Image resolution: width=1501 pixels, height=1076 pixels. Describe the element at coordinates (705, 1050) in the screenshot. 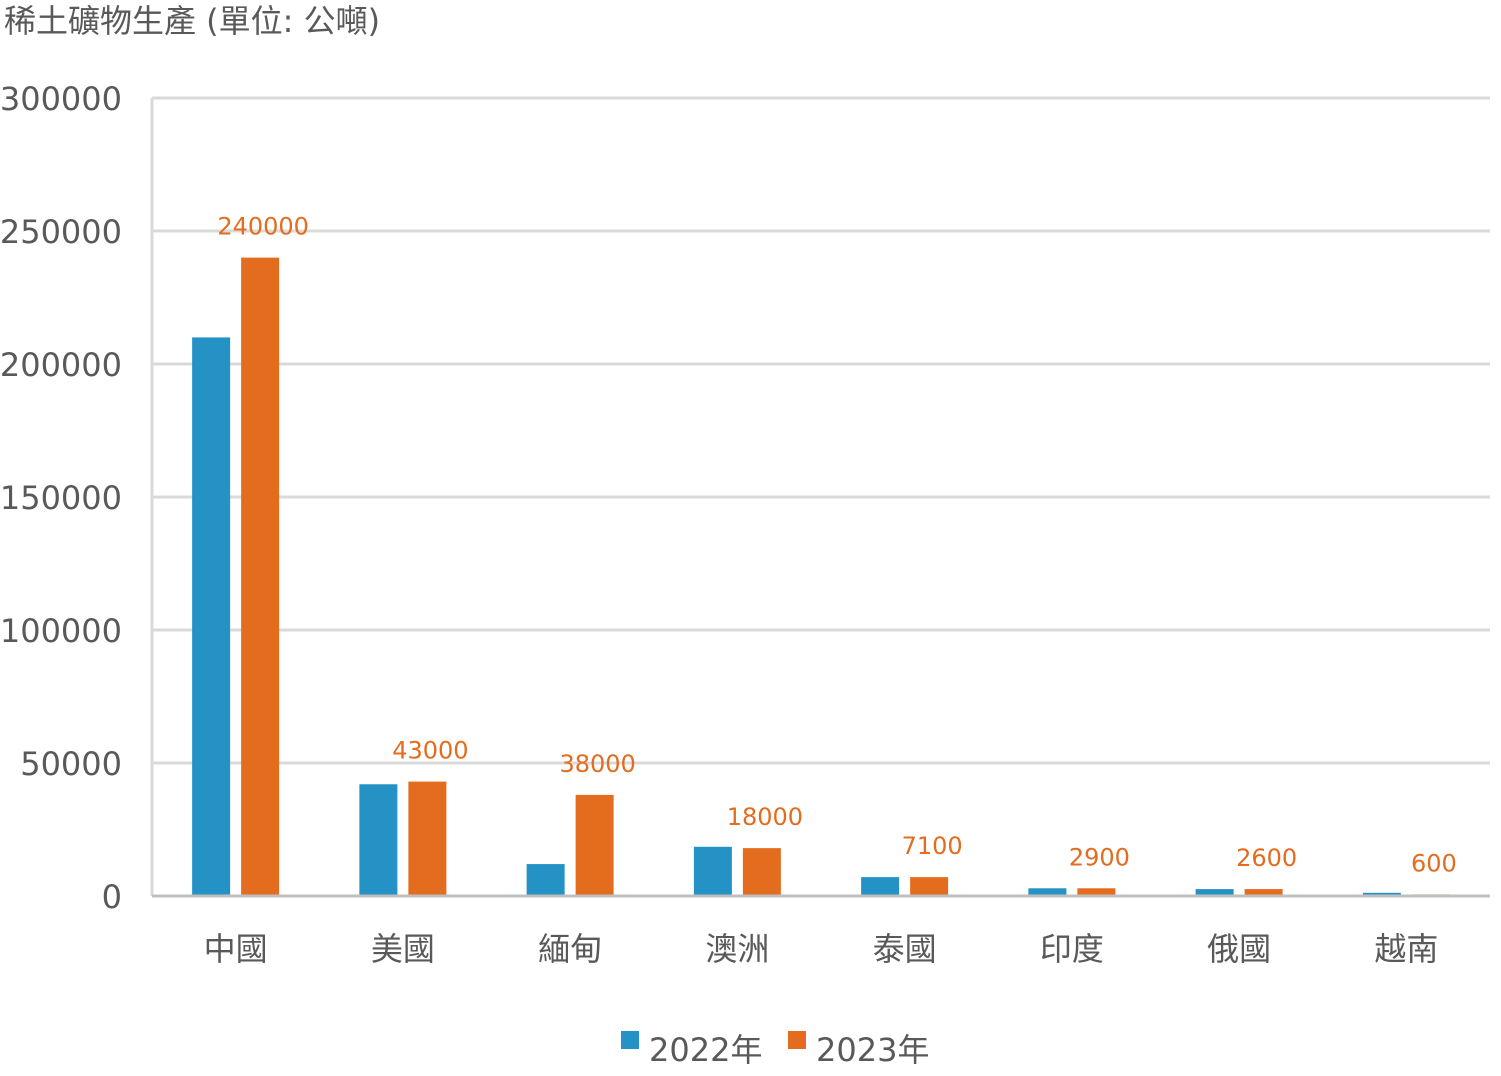

I see `legend-label: 2022年` at that location.